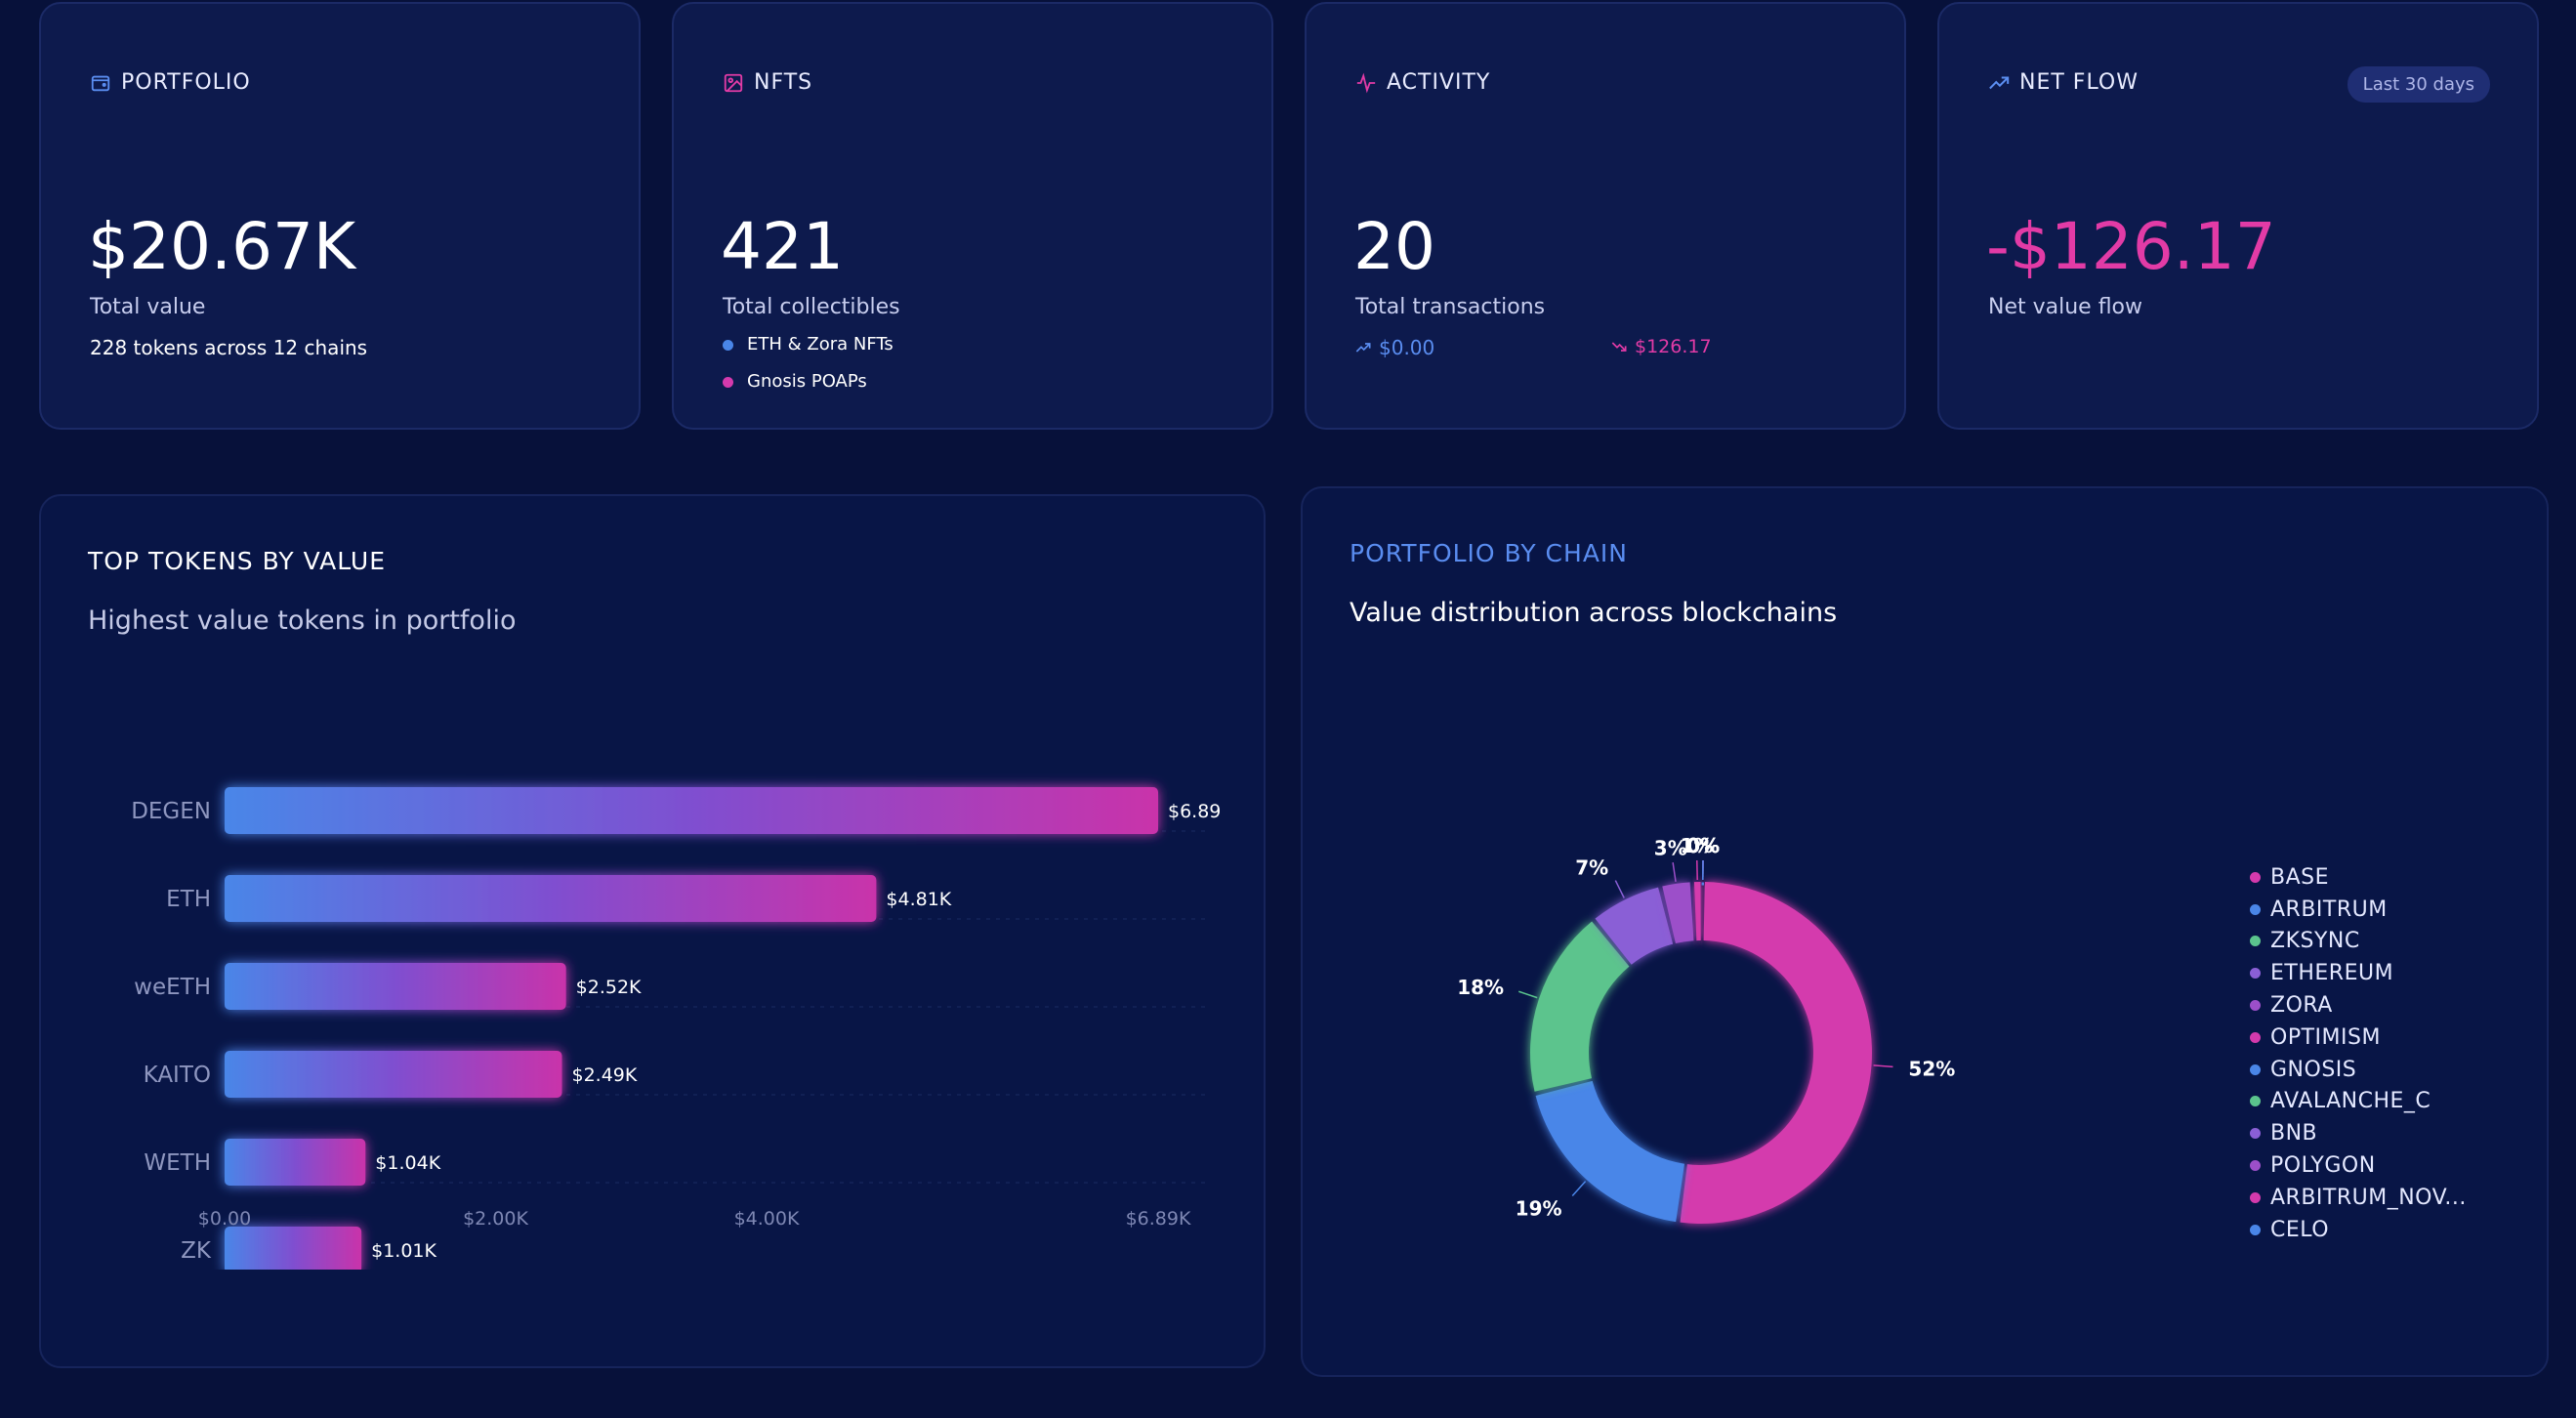 The height and width of the screenshot is (1418, 2576). I want to click on activity-value: 20, so click(1394, 246).